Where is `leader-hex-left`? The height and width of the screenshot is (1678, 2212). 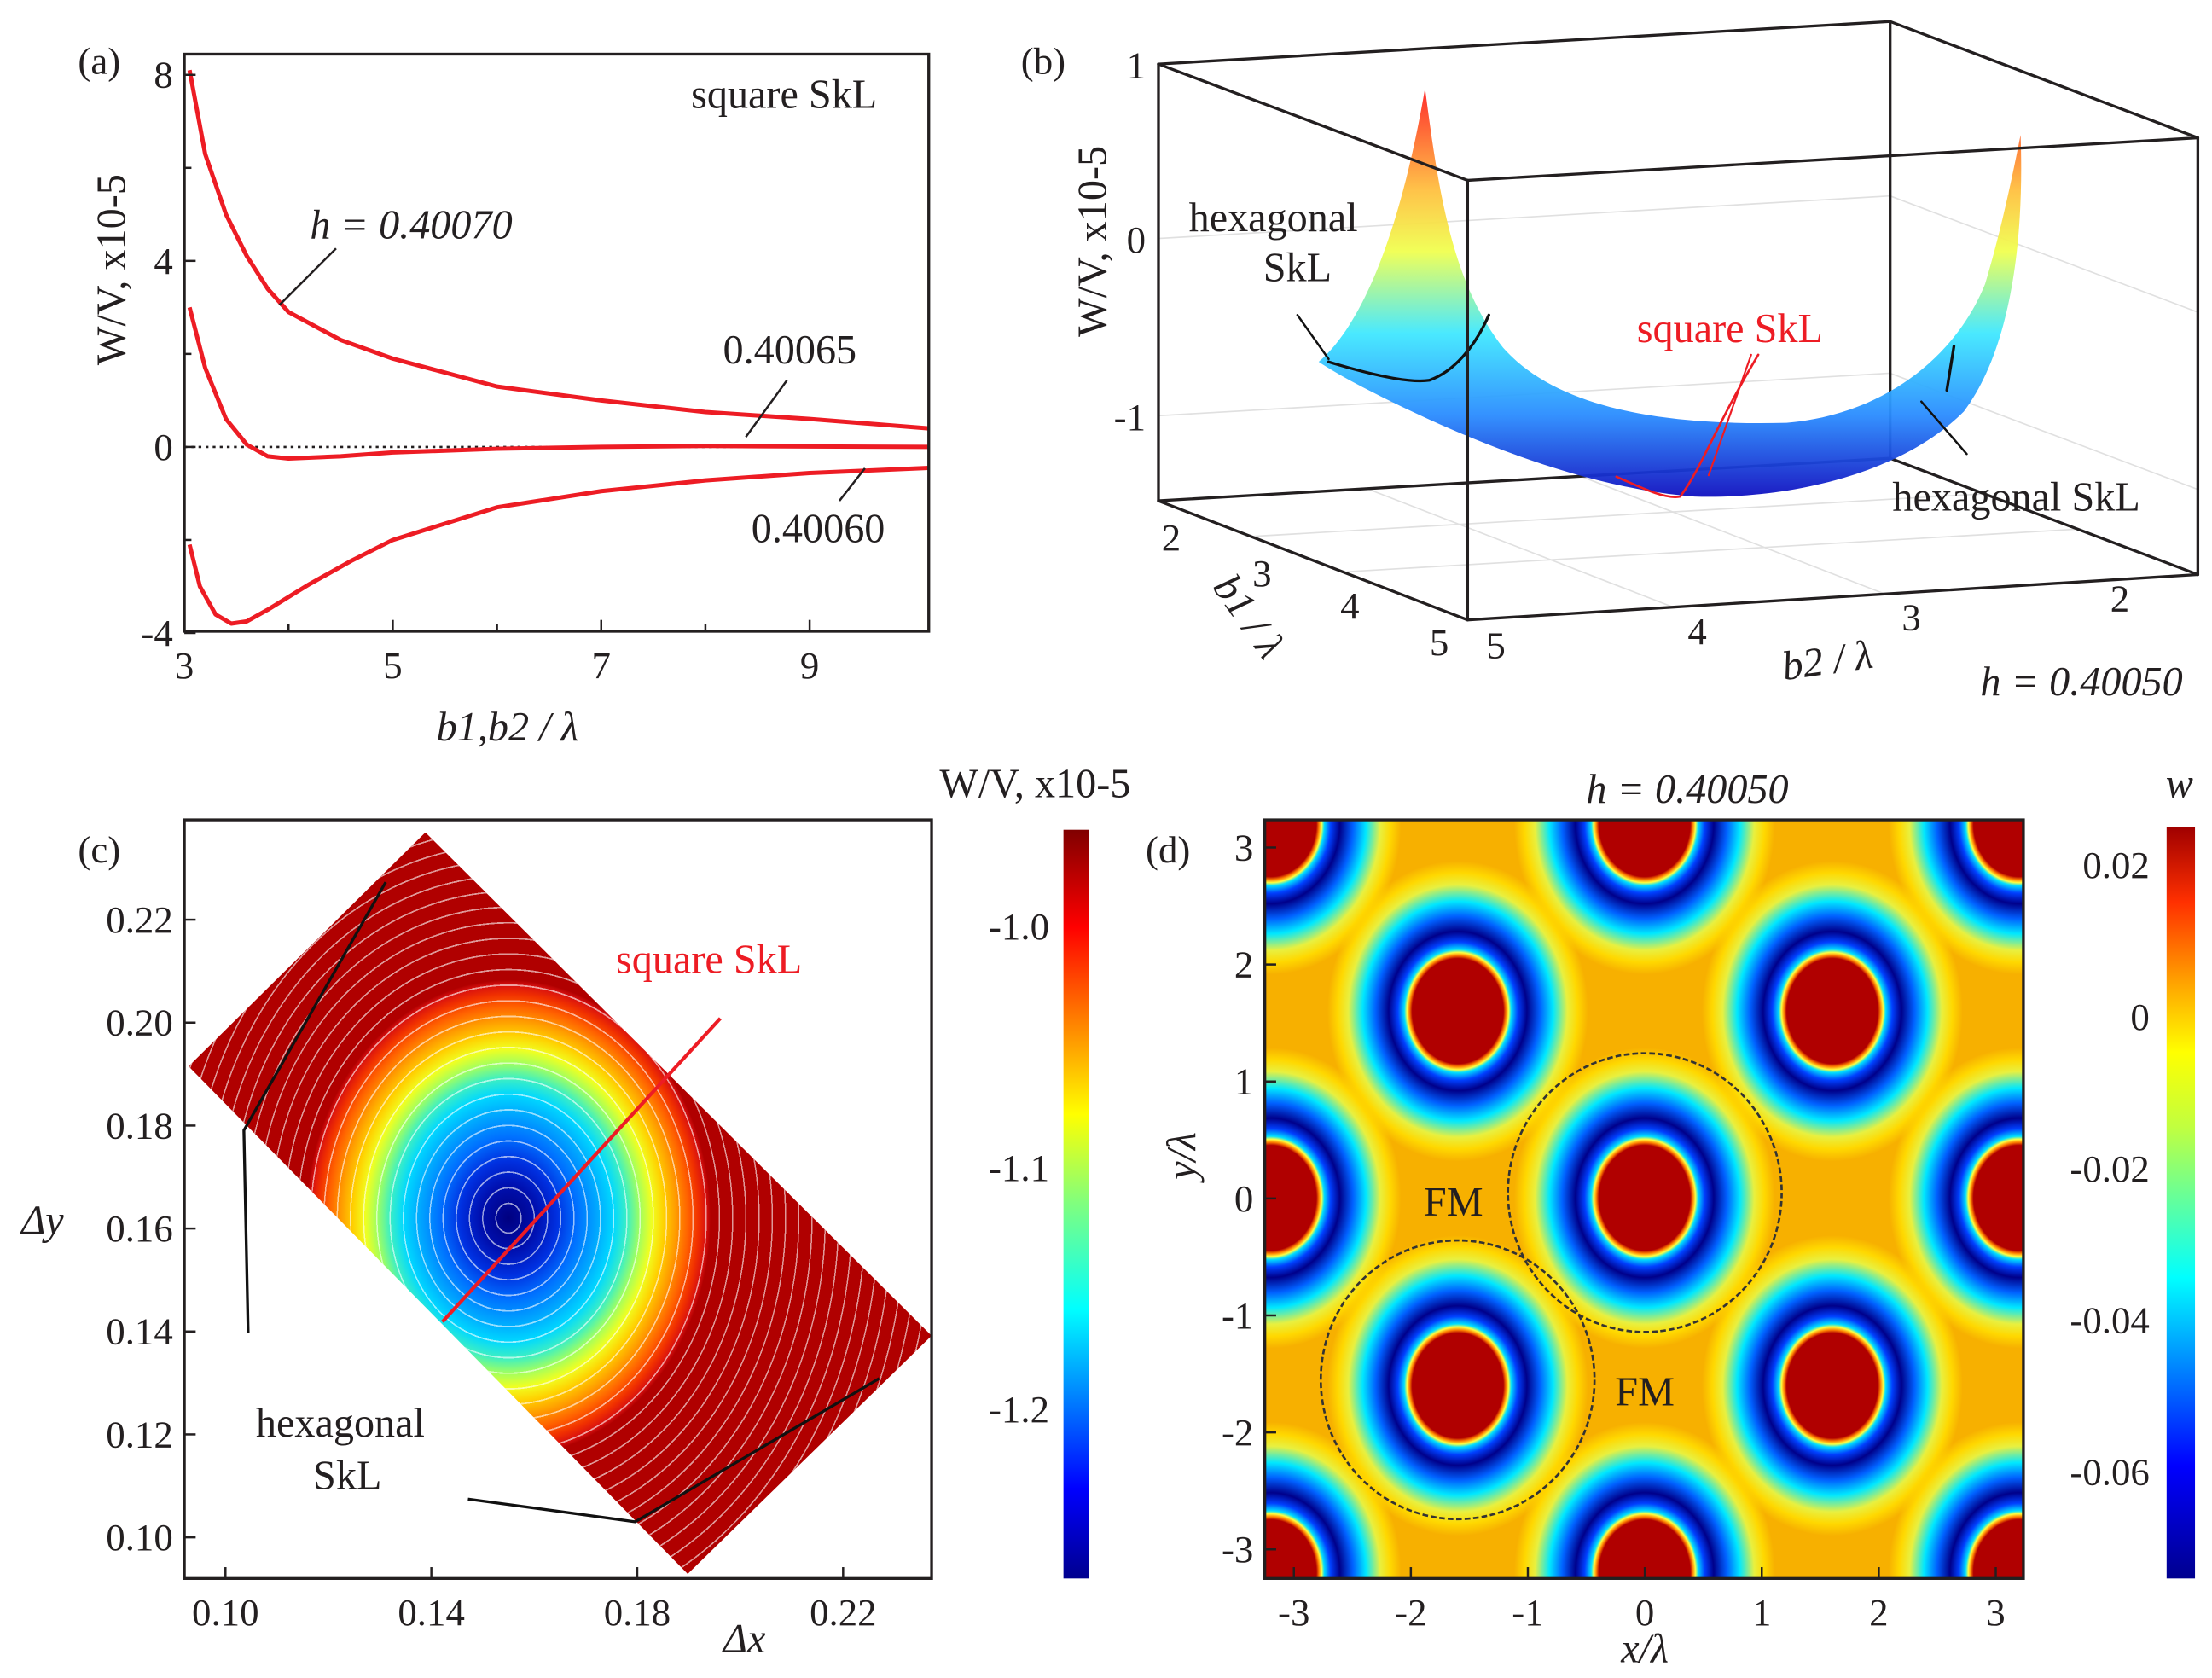
leader-hex-left is located at coordinates (1313, 337).